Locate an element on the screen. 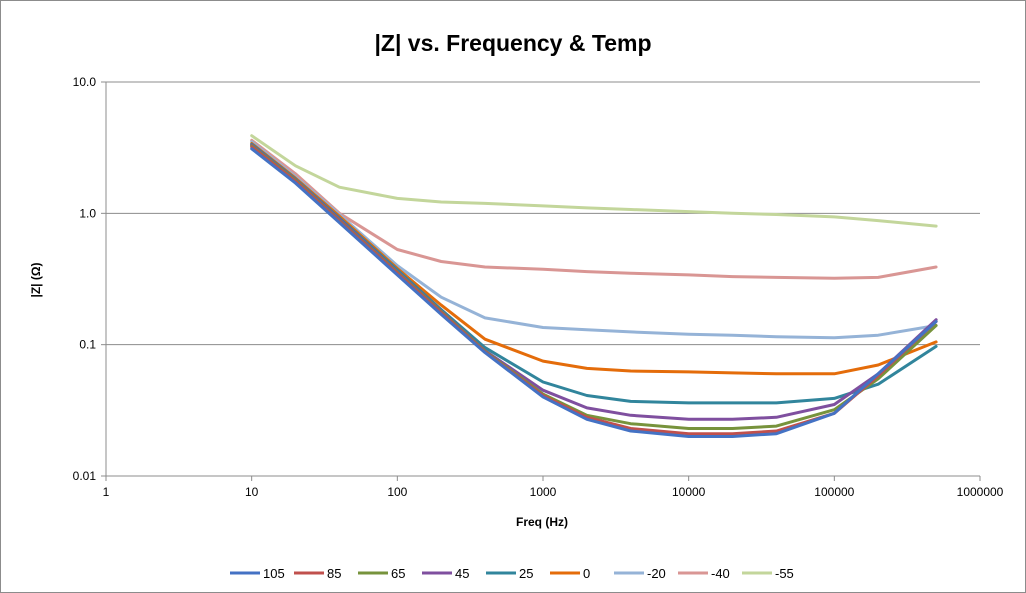 The width and height of the screenshot is (1026, 593). legend-label--55: -55 is located at coordinates (784, 573).